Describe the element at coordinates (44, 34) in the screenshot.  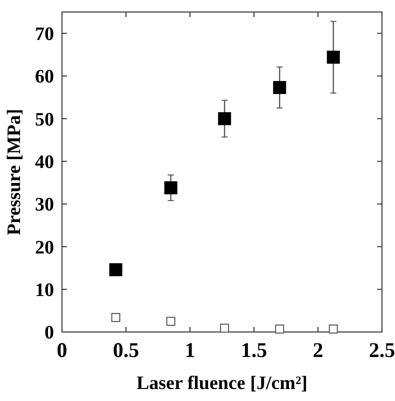
I see `y-tick-label: 70` at that location.